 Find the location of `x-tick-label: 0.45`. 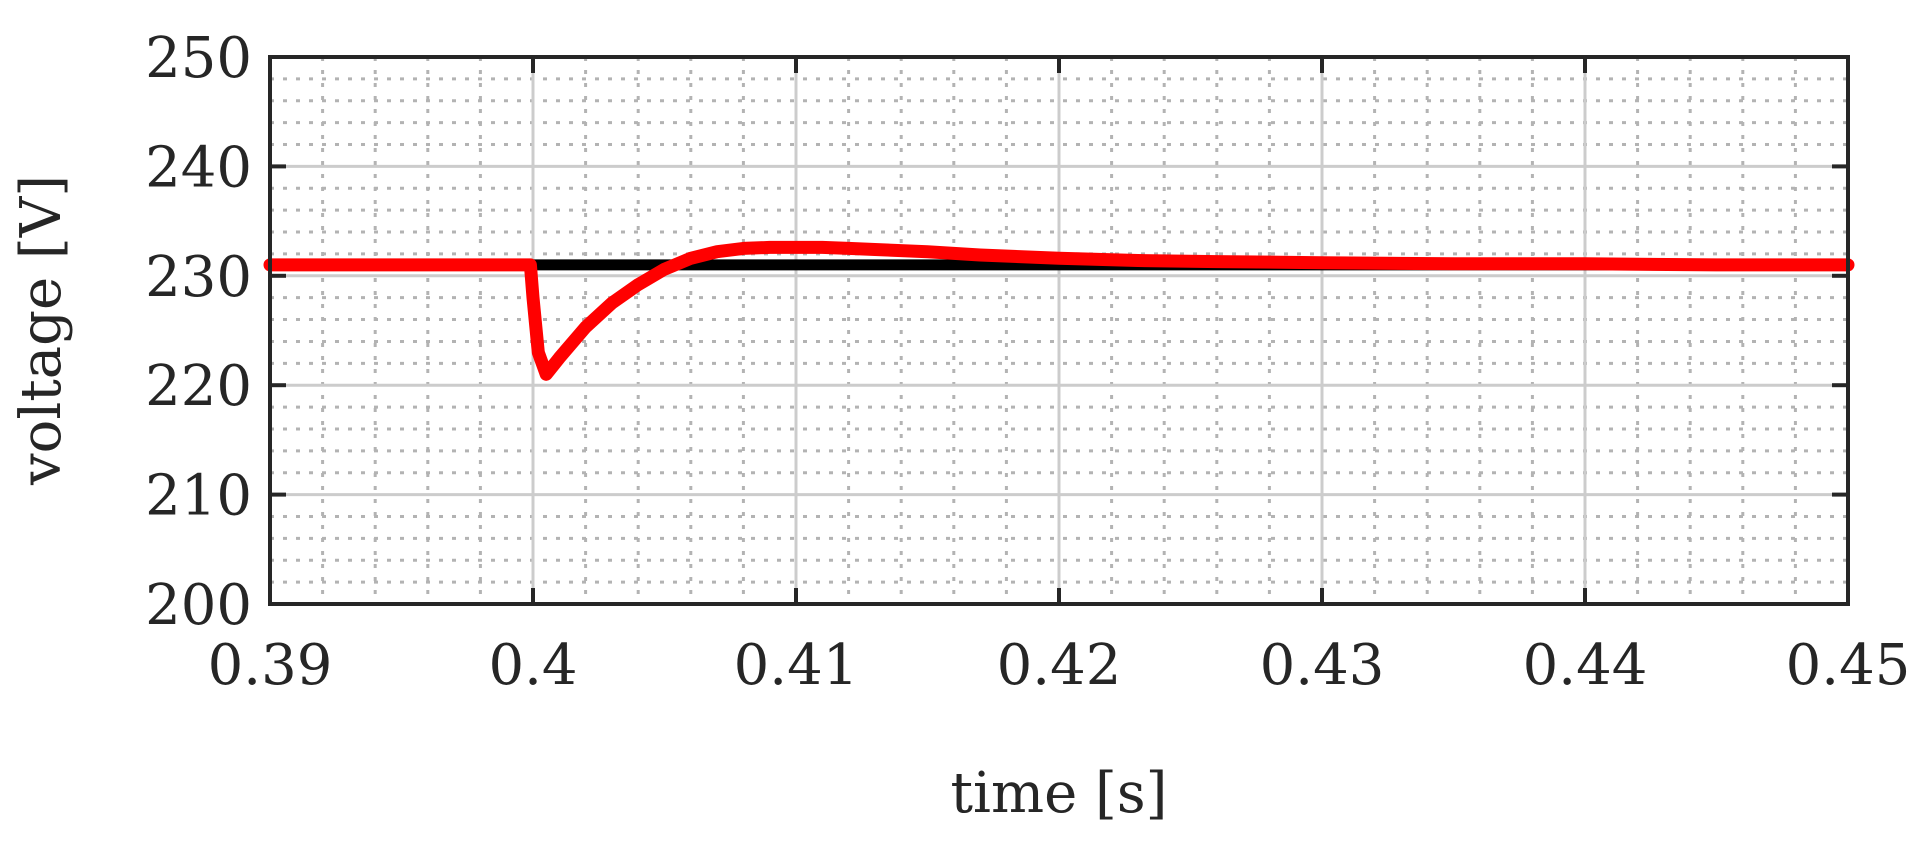

x-tick-label: 0.45 is located at coordinates (1848, 665).